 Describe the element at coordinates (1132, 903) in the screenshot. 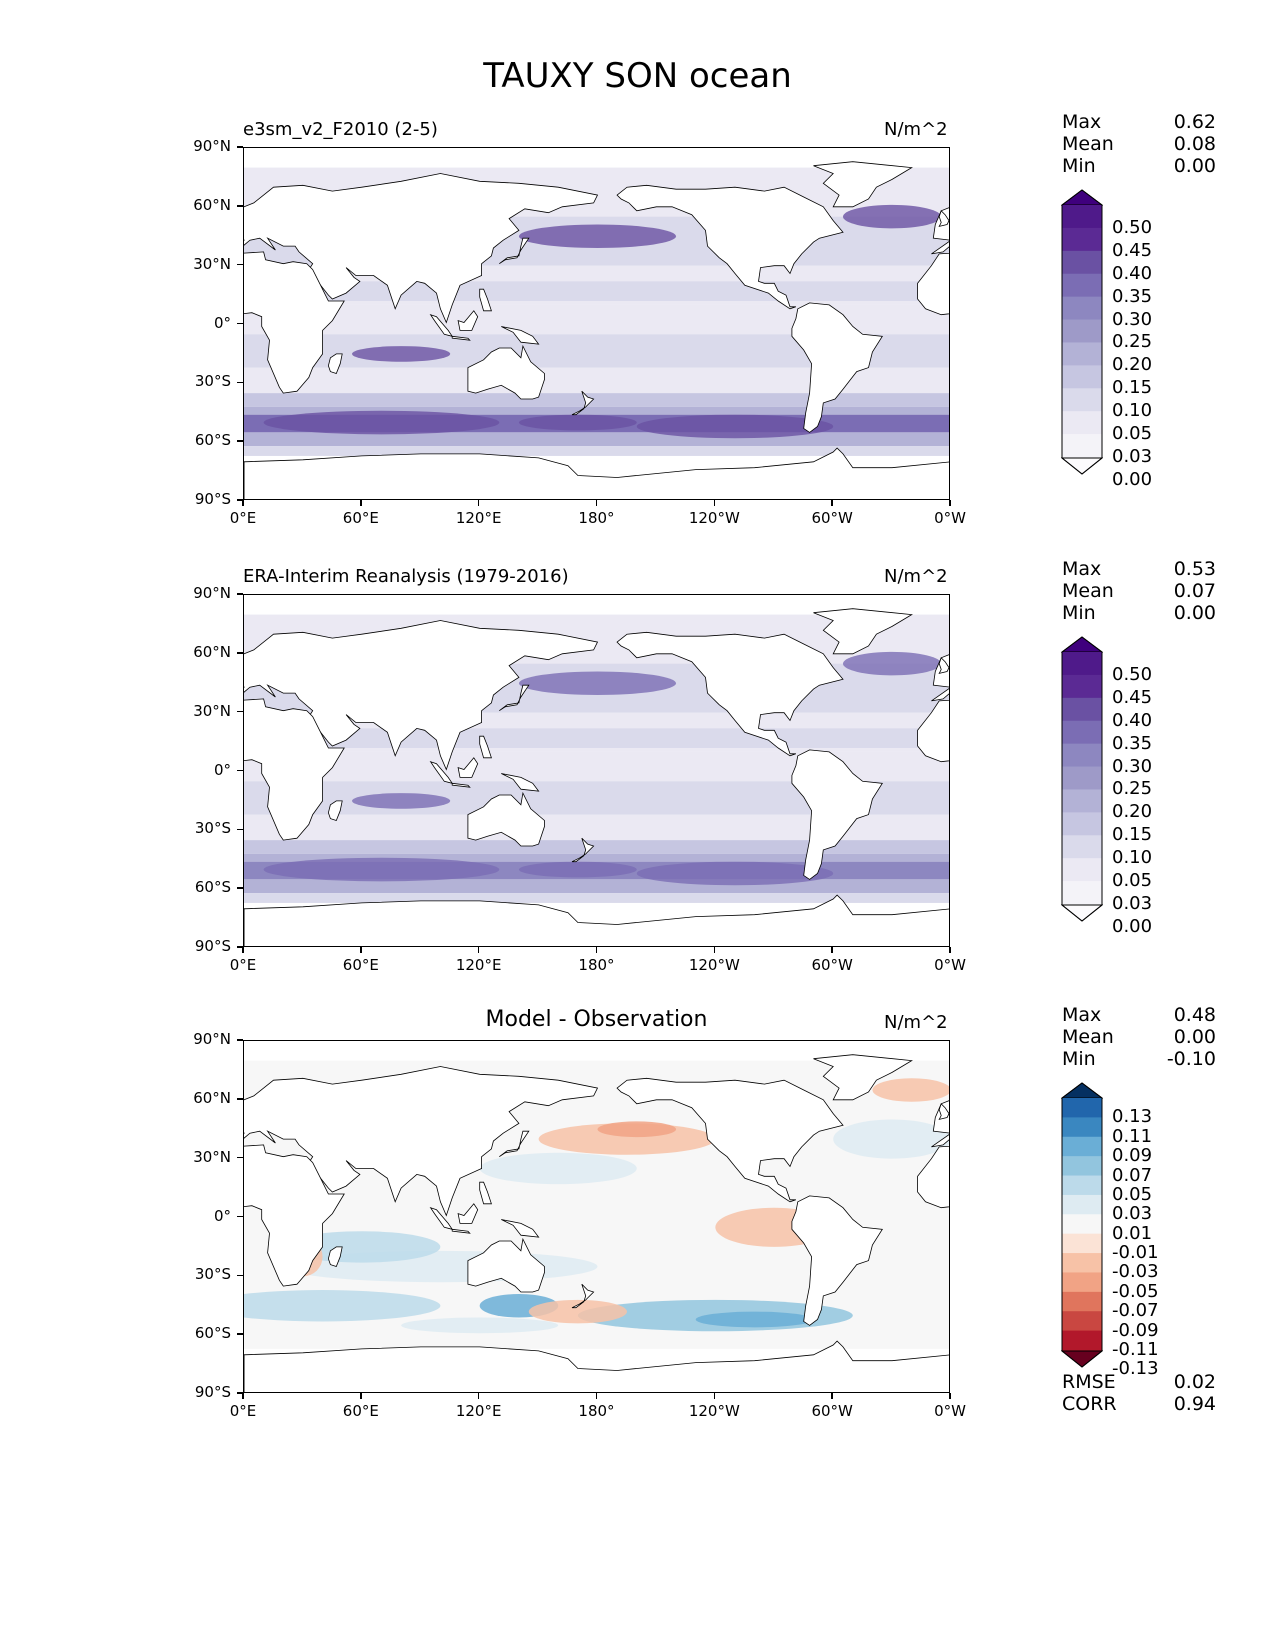

I see `colorbar-label: 0.03` at that location.